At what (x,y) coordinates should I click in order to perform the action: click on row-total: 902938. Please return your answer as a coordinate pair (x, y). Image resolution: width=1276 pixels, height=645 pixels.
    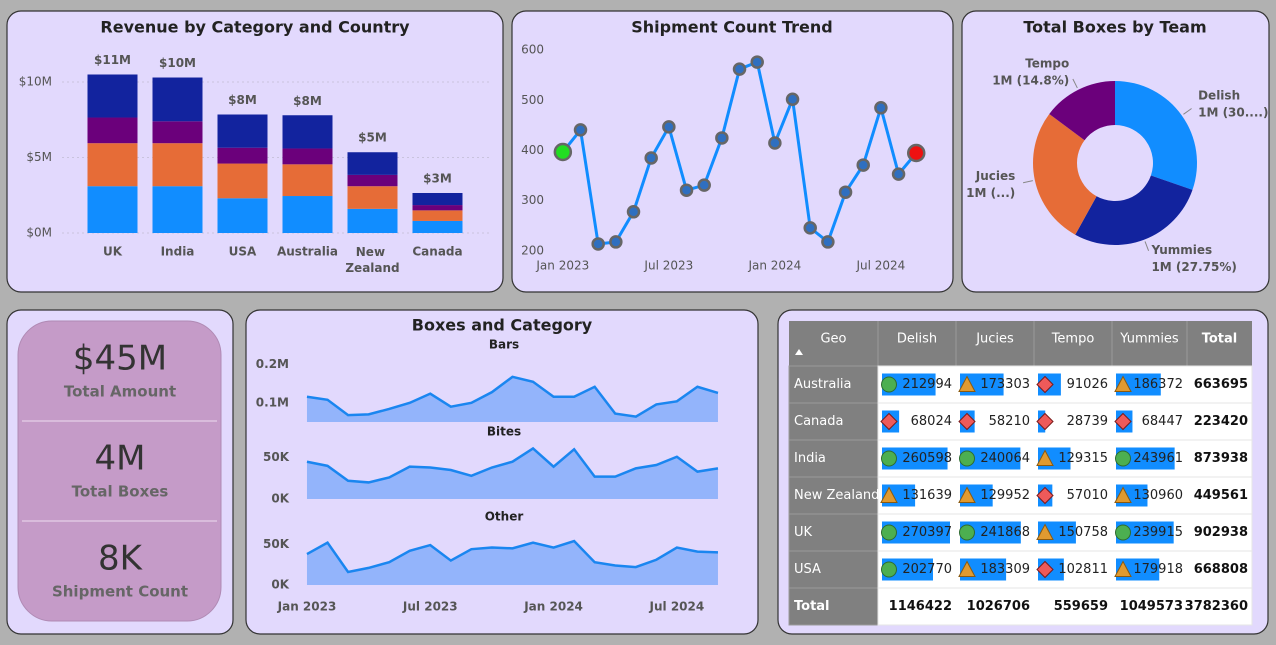
    Looking at the image, I should click on (1221, 532).